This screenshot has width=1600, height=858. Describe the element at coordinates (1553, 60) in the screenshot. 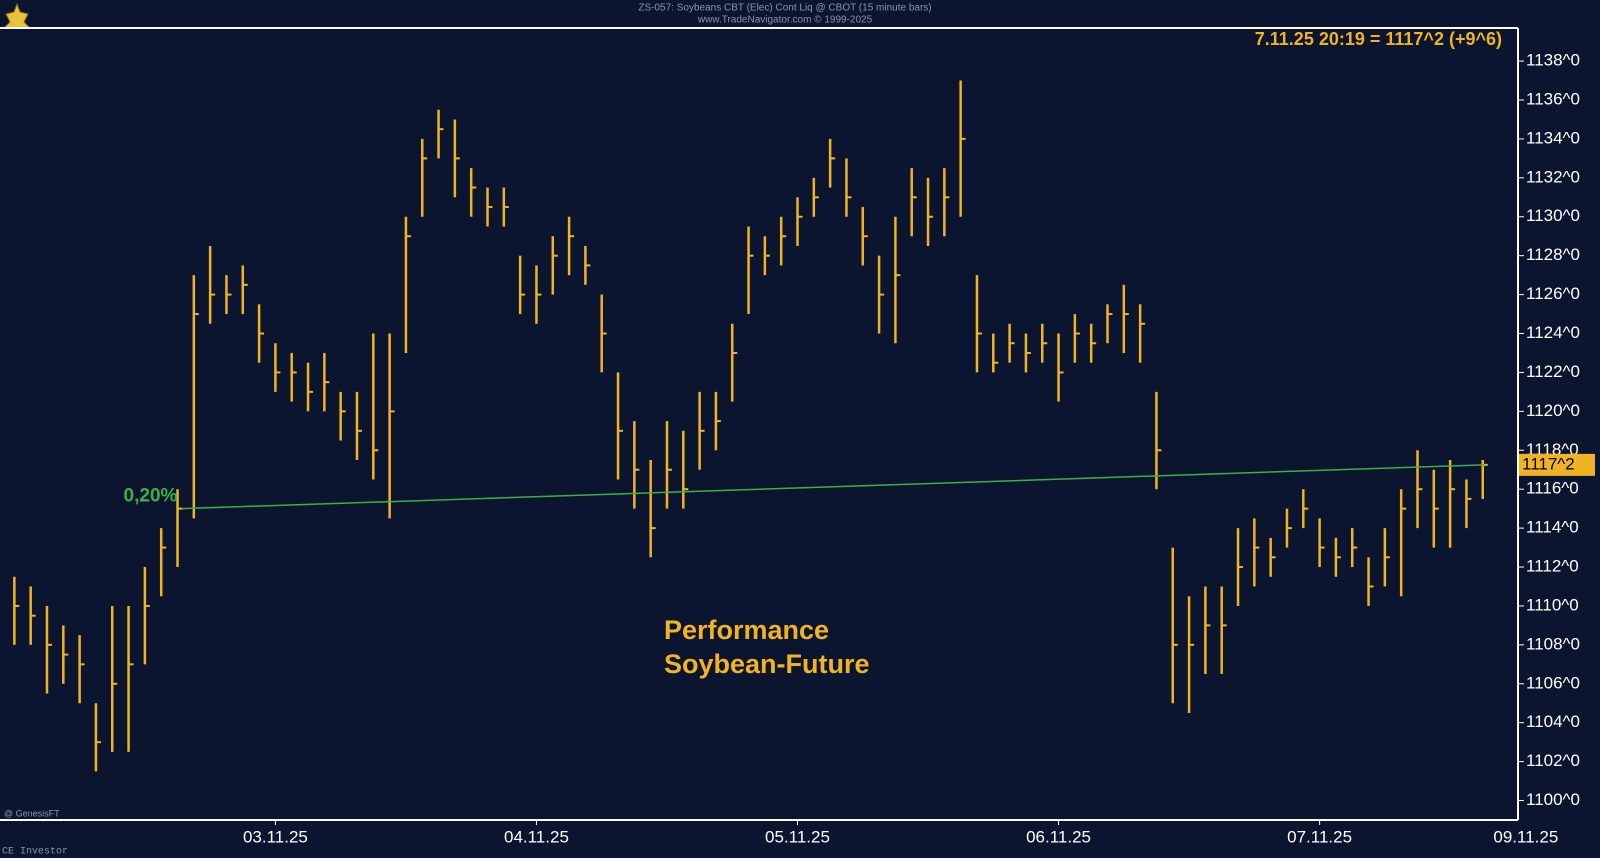

I see `y-tick-label: 1138^0` at that location.